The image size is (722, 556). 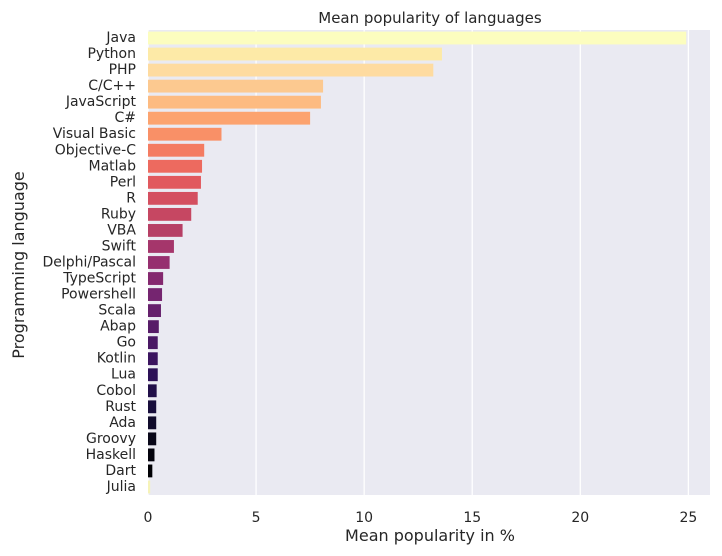 I want to click on x-tick-label-5: 25, so click(x=688, y=518).